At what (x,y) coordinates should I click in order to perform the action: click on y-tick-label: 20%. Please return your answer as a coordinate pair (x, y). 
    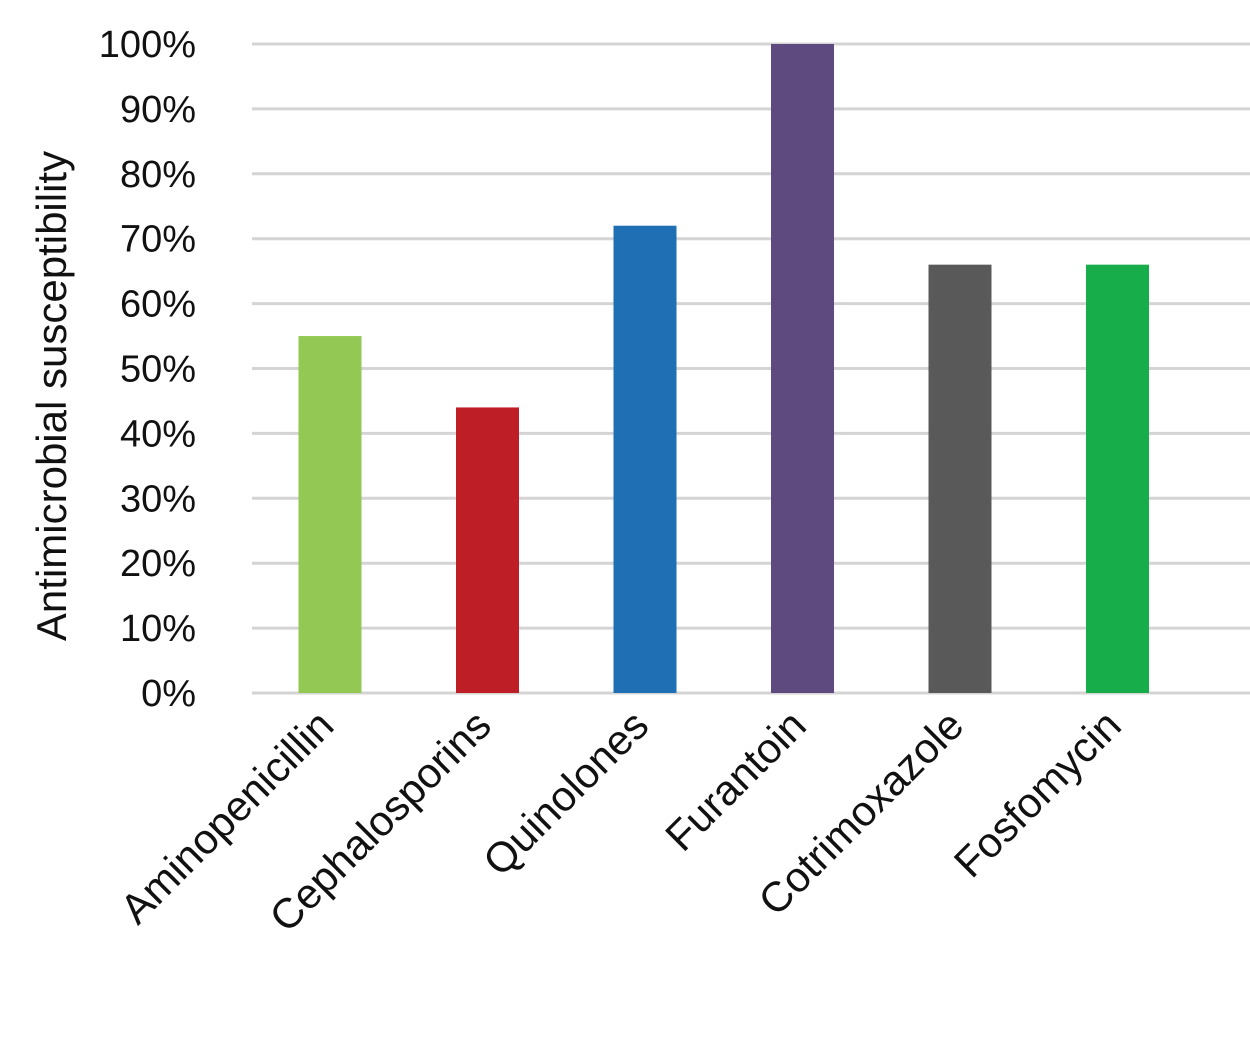
    Looking at the image, I should click on (158, 564).